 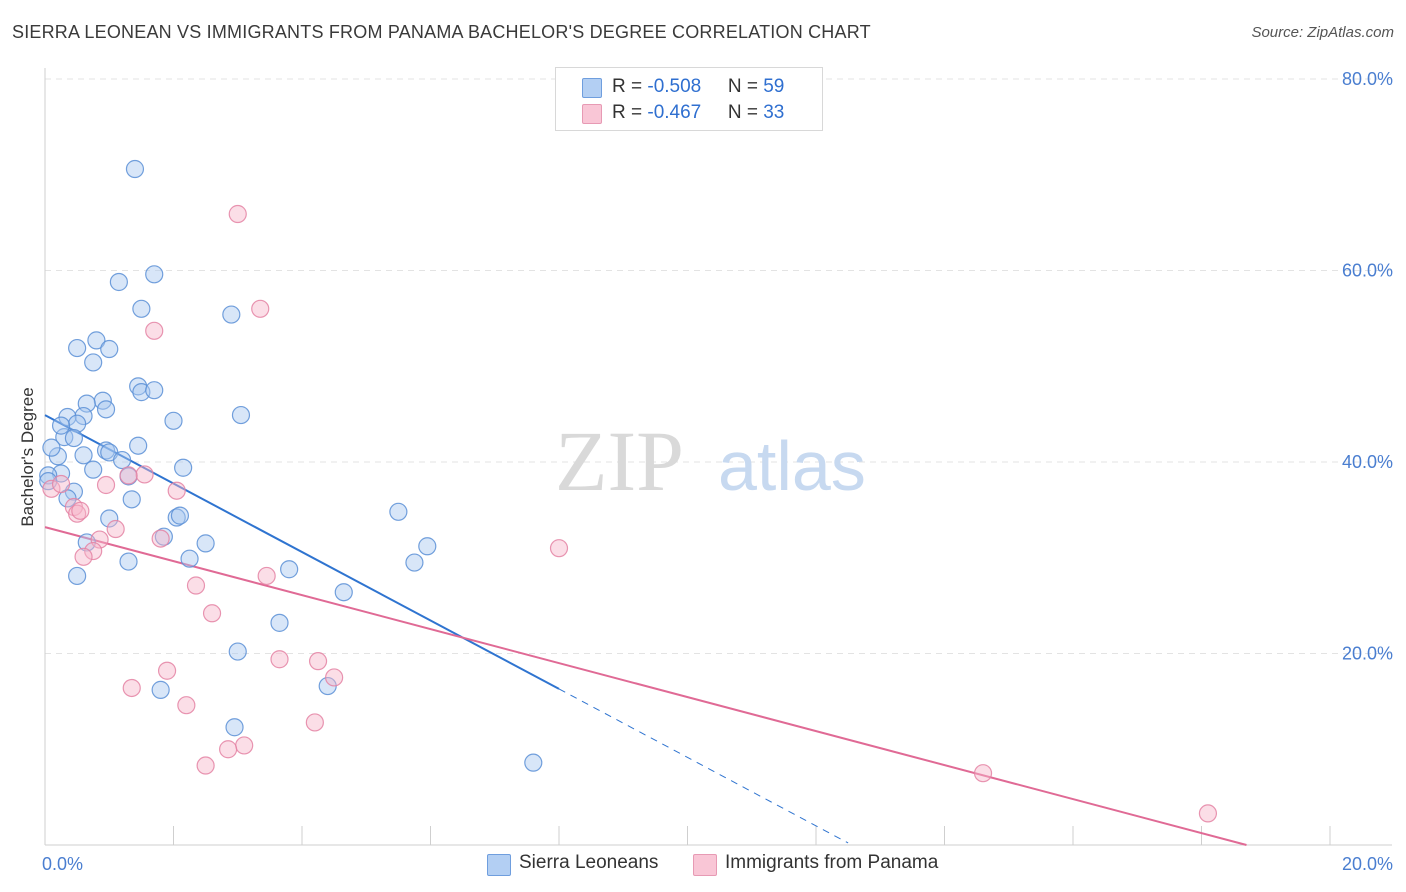 I want to click on legend-label: Immigrants from Panama, so click(x=832, y=862).